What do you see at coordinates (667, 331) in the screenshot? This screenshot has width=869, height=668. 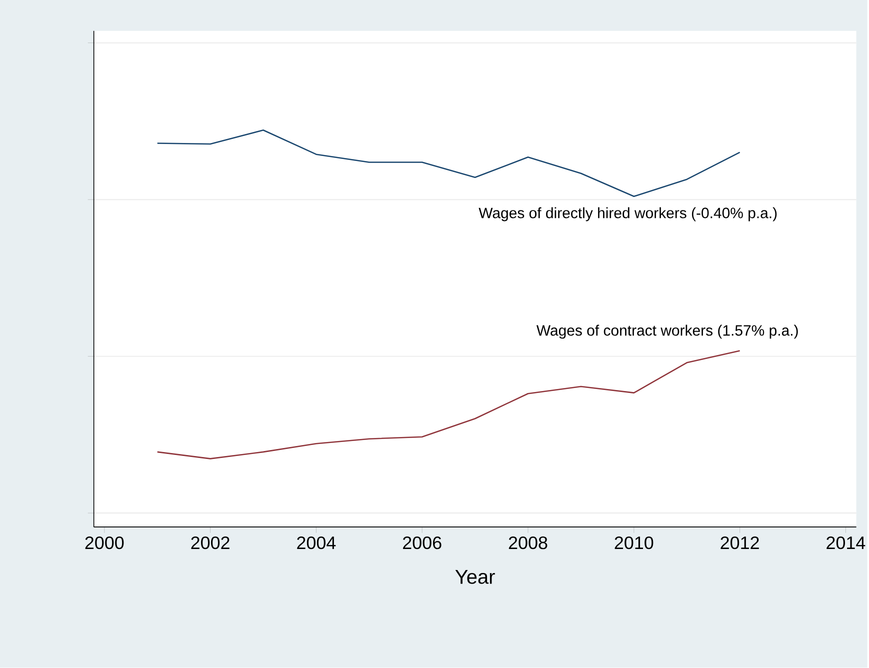 I see `annotation: Wages of contract workers (1.57% p.a.)` at bounding box center [667, 331].